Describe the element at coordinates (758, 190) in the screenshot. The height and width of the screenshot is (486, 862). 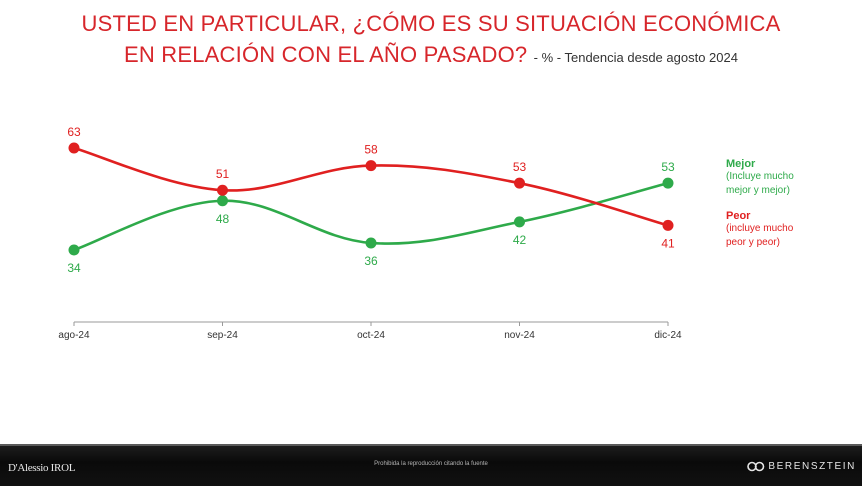
I see `legend-mejor-desc-2: mejor y mejor)` at that location.